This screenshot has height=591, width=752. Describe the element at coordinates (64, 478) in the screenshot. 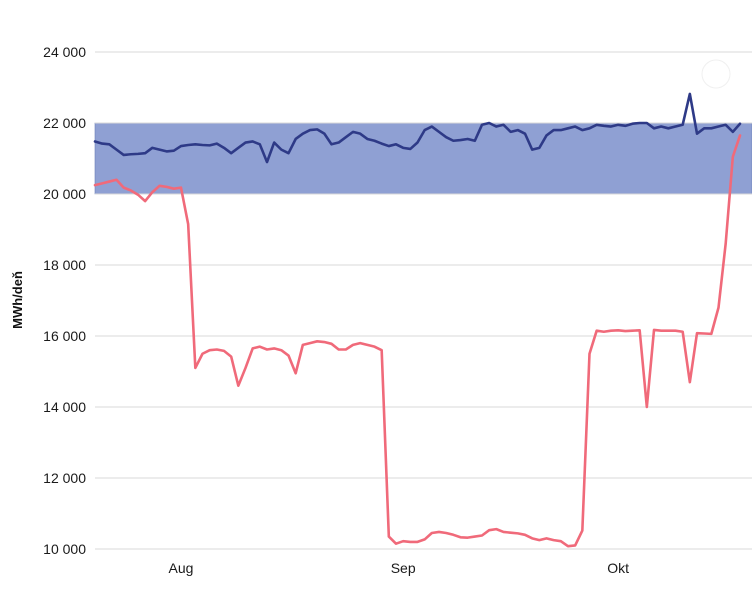

I see `y-tick-label: 12 000` at that location.